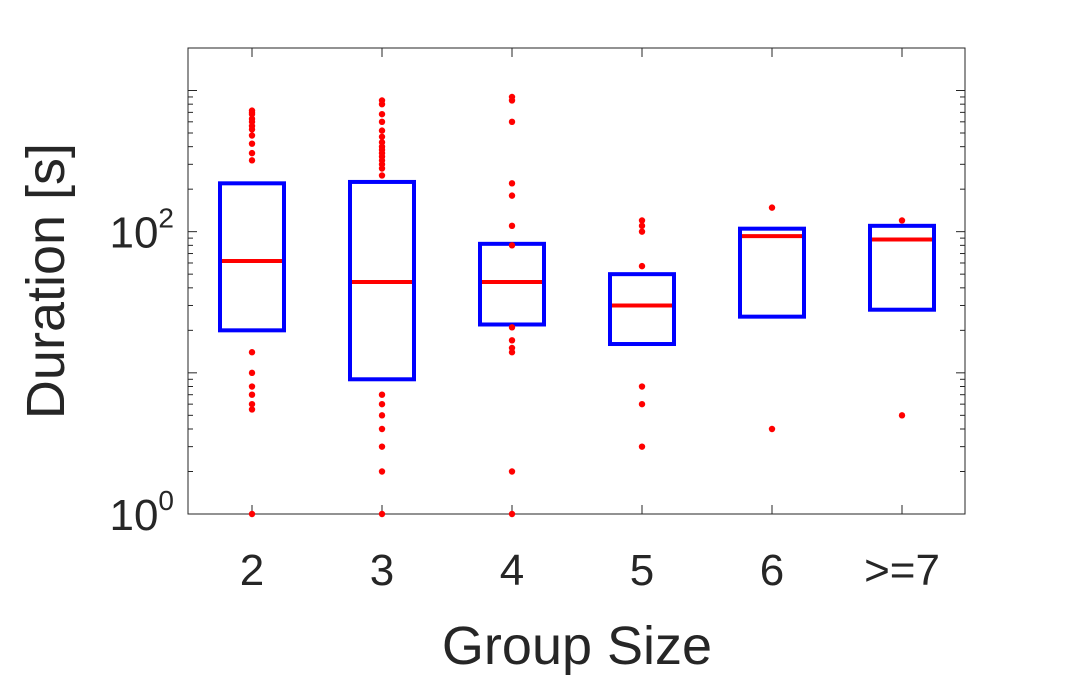 The width and height of the screenshot is (1067, 677). I want to click on x-tick-label: >=7, so click(902, 570).